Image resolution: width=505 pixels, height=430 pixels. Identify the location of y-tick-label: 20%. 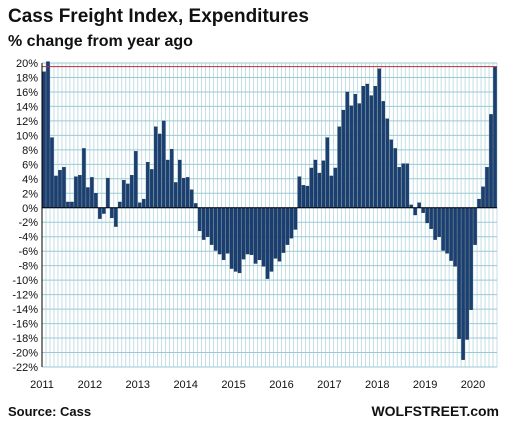
(27, 64).